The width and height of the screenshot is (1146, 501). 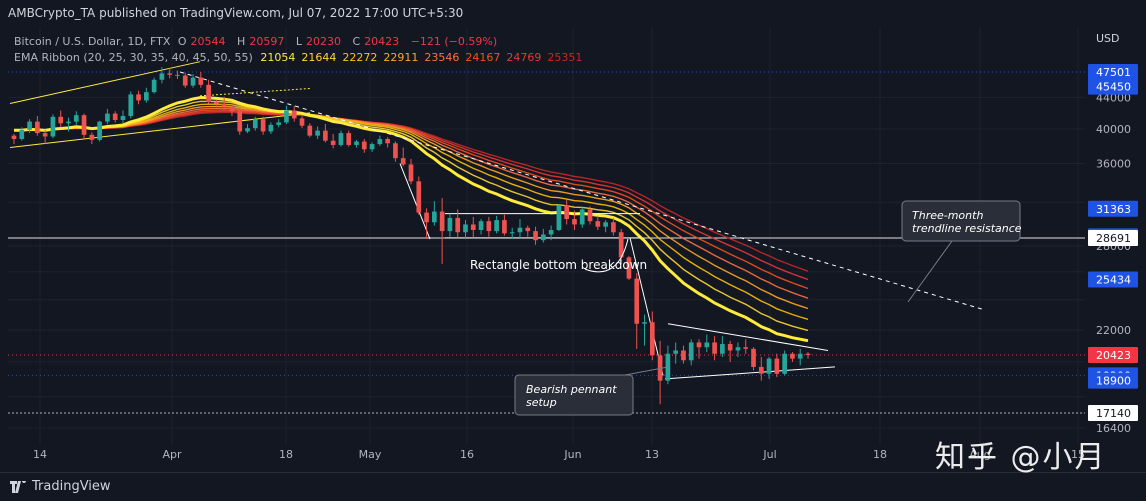 What do you see at coordinates (524, 57) in the screenshot?
I see `ema-value: 24769` at bounding box center [524, 57].